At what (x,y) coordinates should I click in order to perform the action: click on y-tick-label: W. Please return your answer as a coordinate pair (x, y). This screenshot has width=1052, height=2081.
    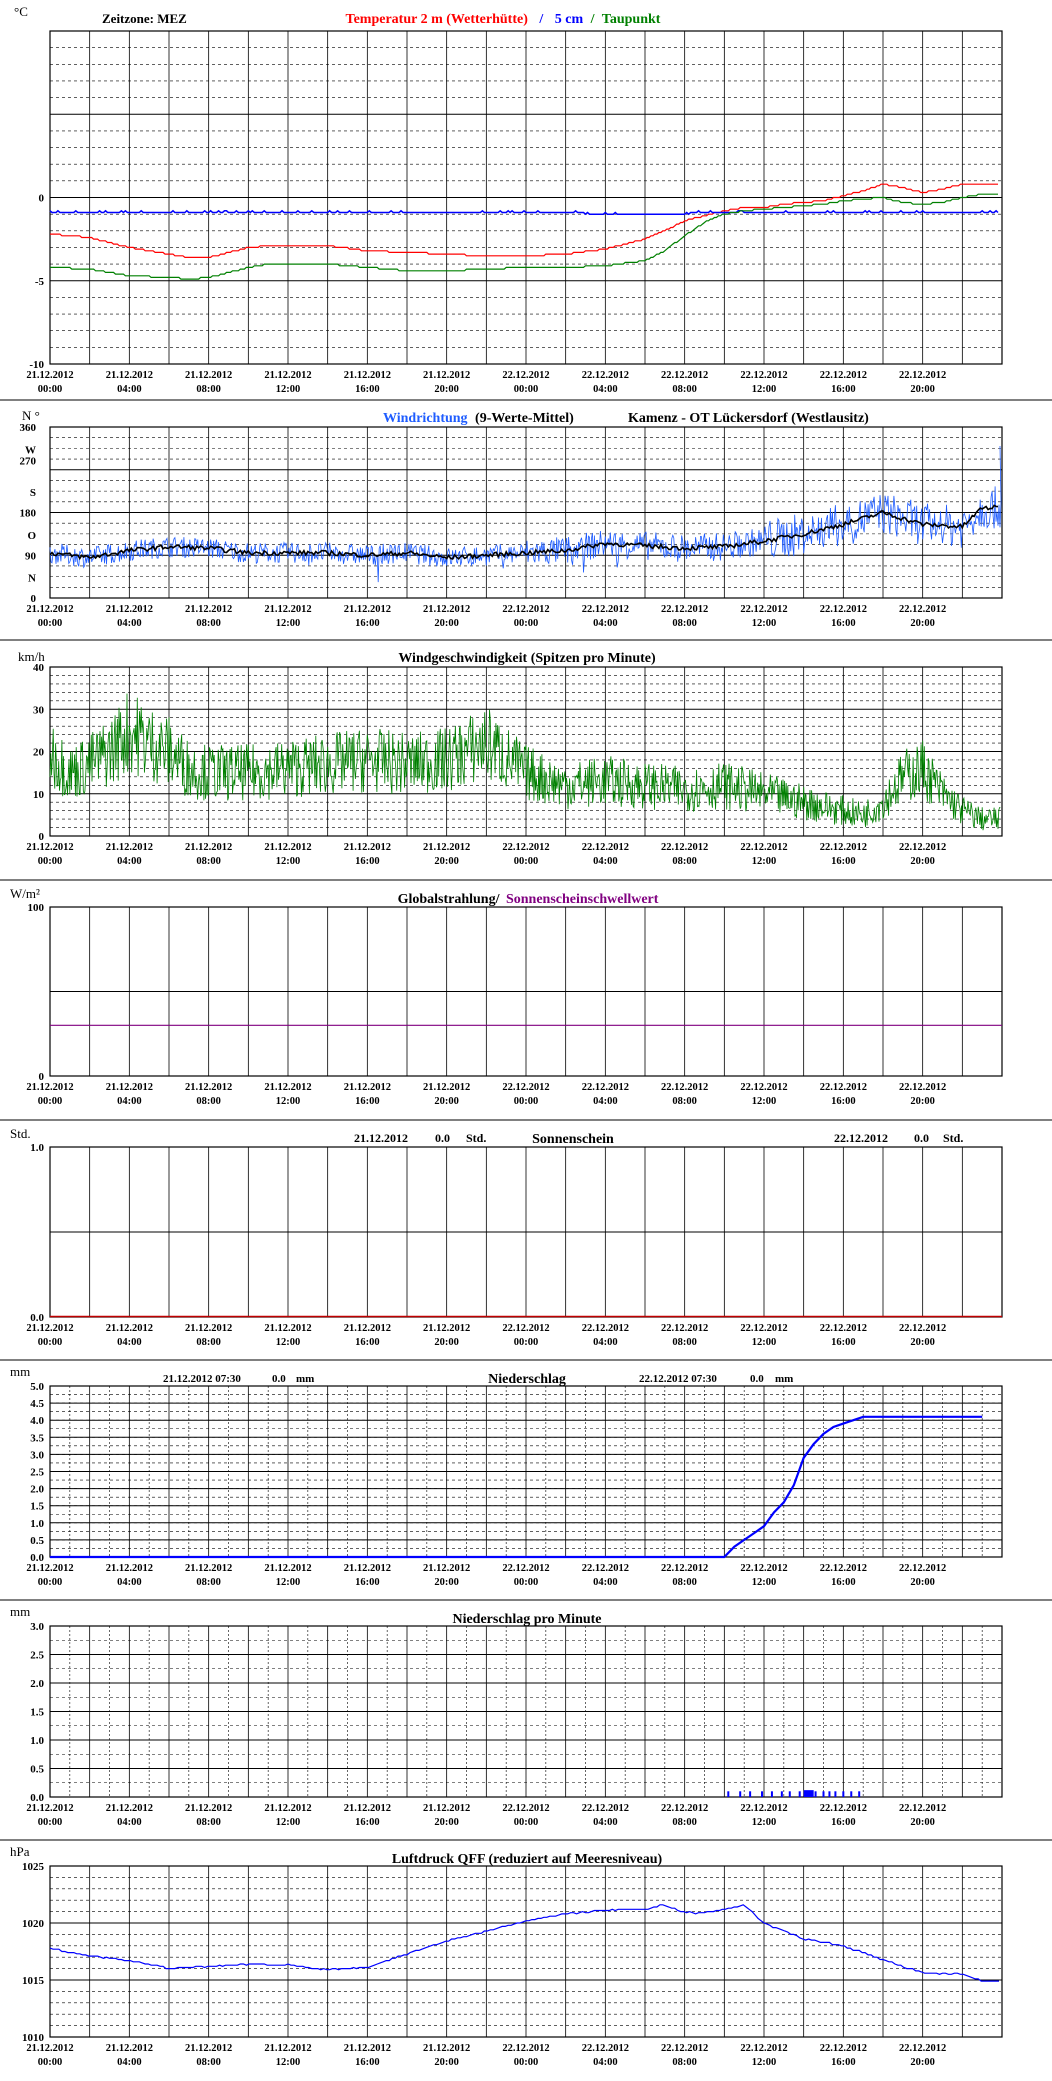
    Looking at the image, I should click on (30, 450).